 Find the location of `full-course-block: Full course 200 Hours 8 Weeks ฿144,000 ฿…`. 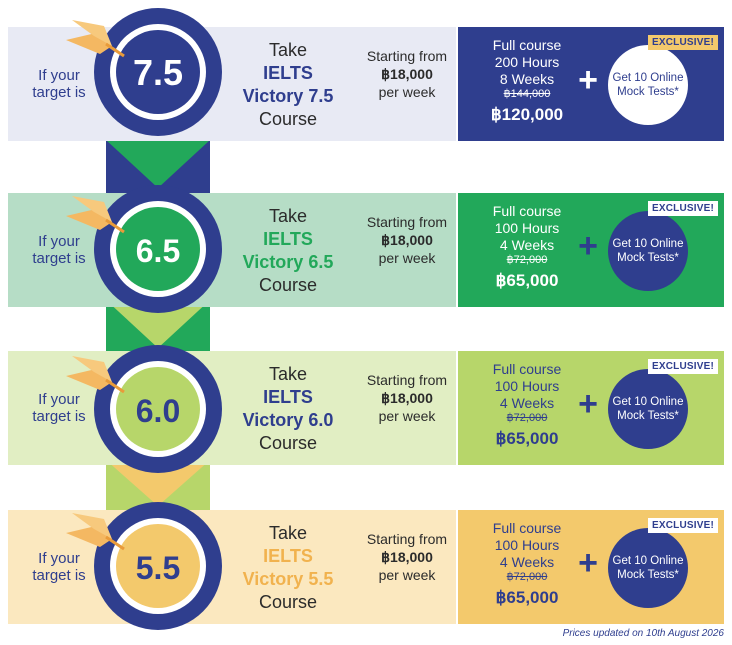

full-course-block: Full course 200 Hours 8 Weeks ฿144,000 ฿… is located at coordinates (527, 82).